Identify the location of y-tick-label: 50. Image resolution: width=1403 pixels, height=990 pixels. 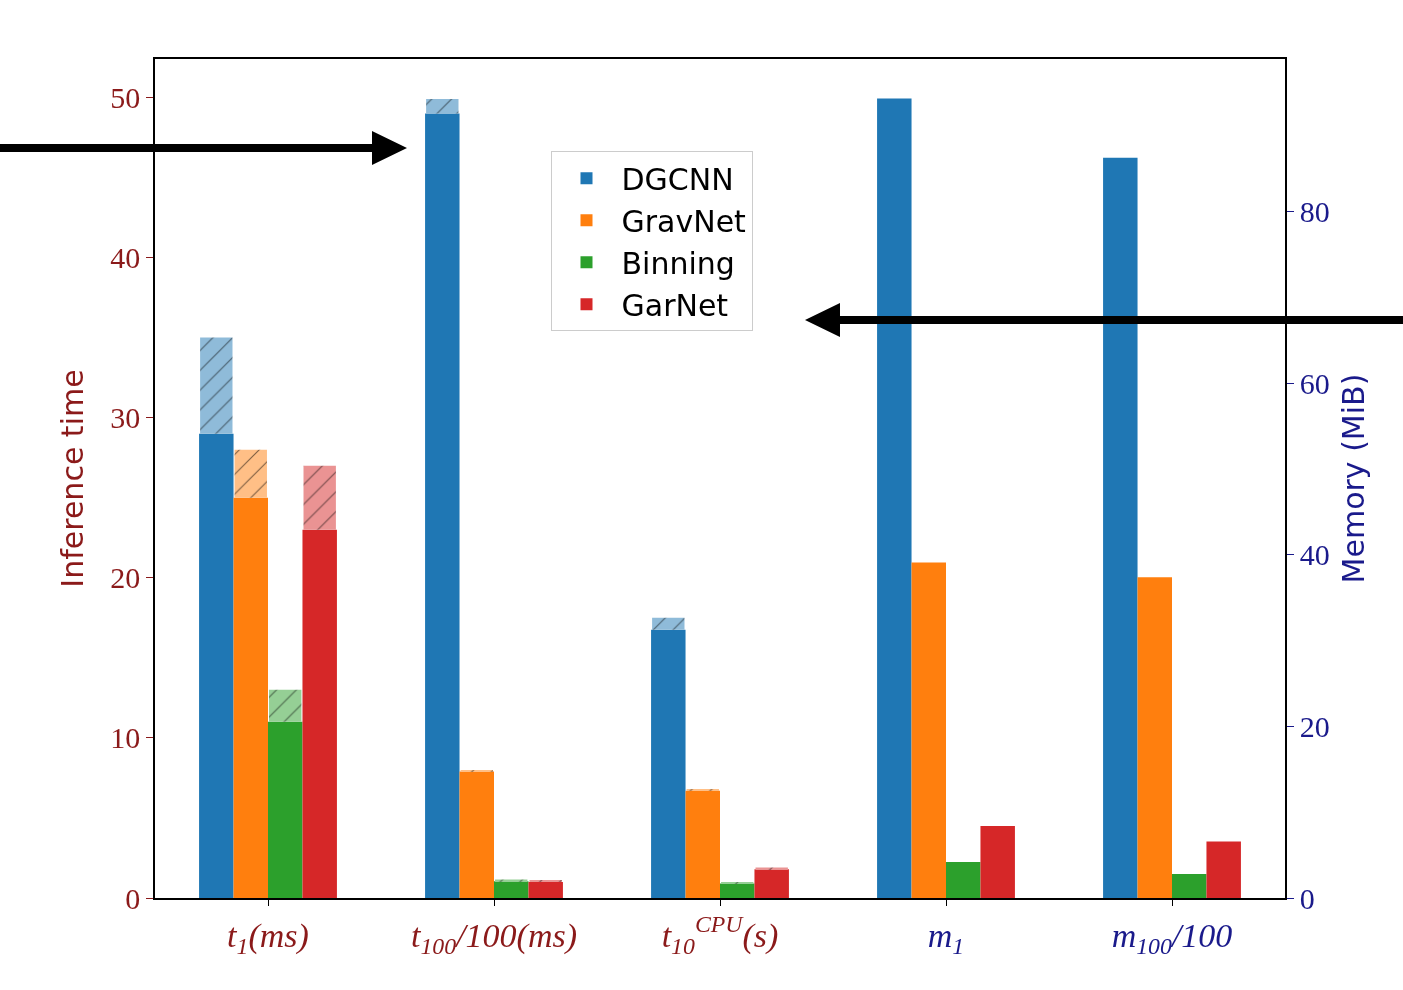
(125, 97).